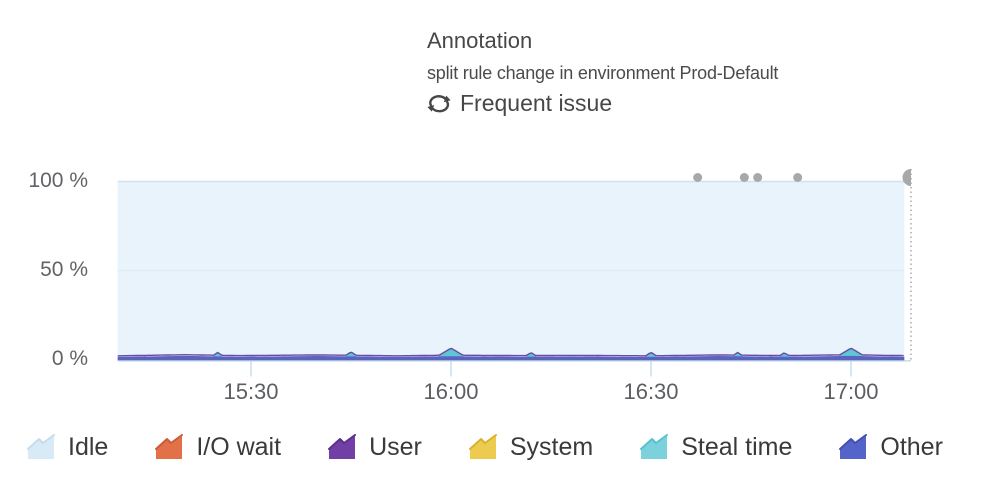 Image resolution: width=1008 pixels, height=492 pixels. Describe the element at coordinates (511, 358) in the screenshot. I see `other-band` at that location.